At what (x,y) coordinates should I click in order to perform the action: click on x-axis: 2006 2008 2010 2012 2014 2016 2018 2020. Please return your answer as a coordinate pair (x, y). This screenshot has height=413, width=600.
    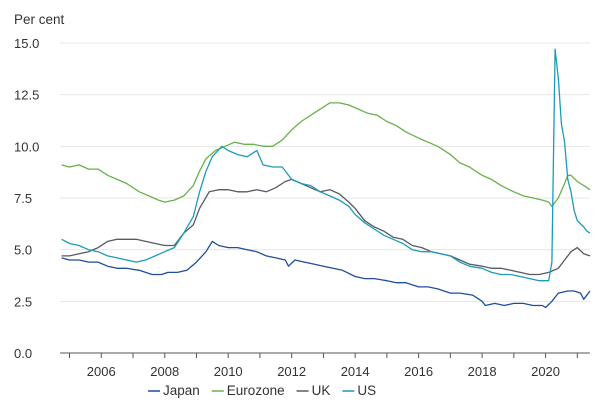
    Looking at the image, I should click on (325, 365).